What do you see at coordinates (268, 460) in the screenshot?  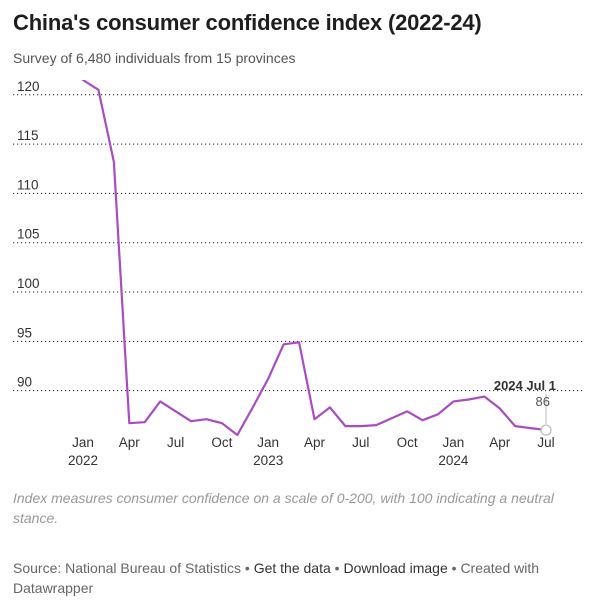 I see `x-tick-year-label: 2023` at bounding box center [268, 460].